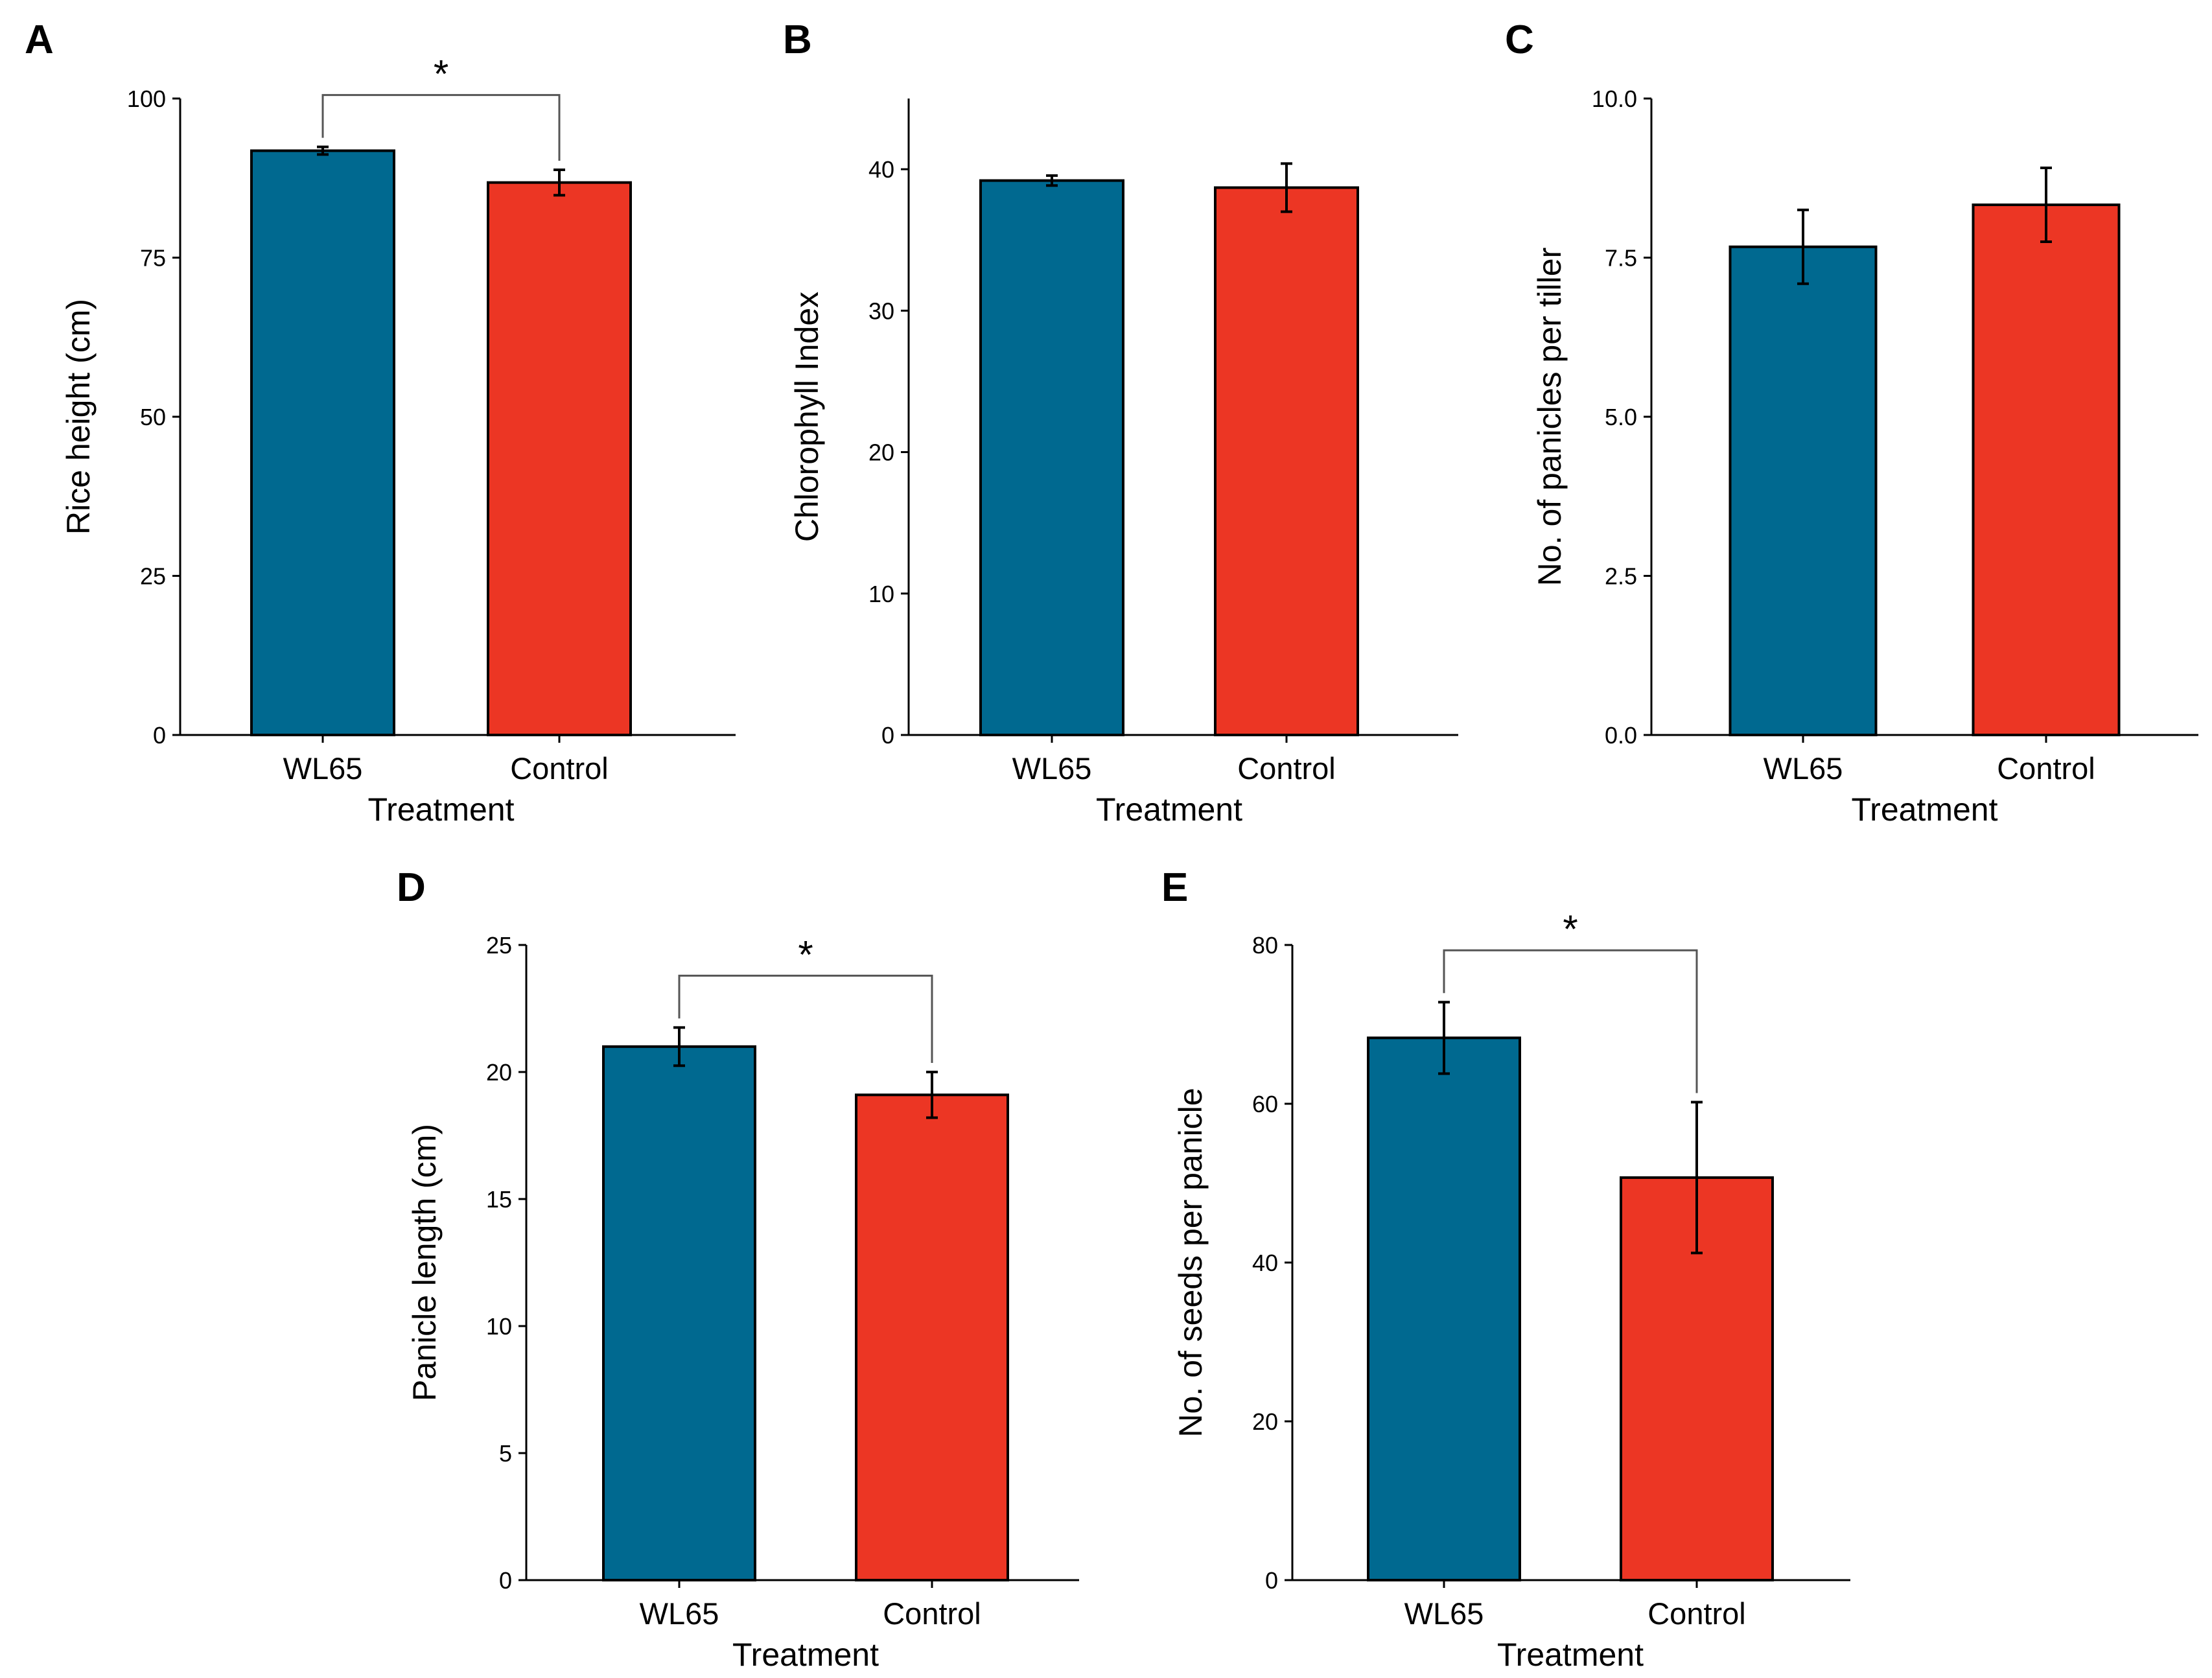 Image resolution: width=2212 pixels, height=1678 pixels. What do you see at coordinates (1265, 1104) in the screenshot?
I see `y-tick-label: 60` at bounding box center [1265, 1104].